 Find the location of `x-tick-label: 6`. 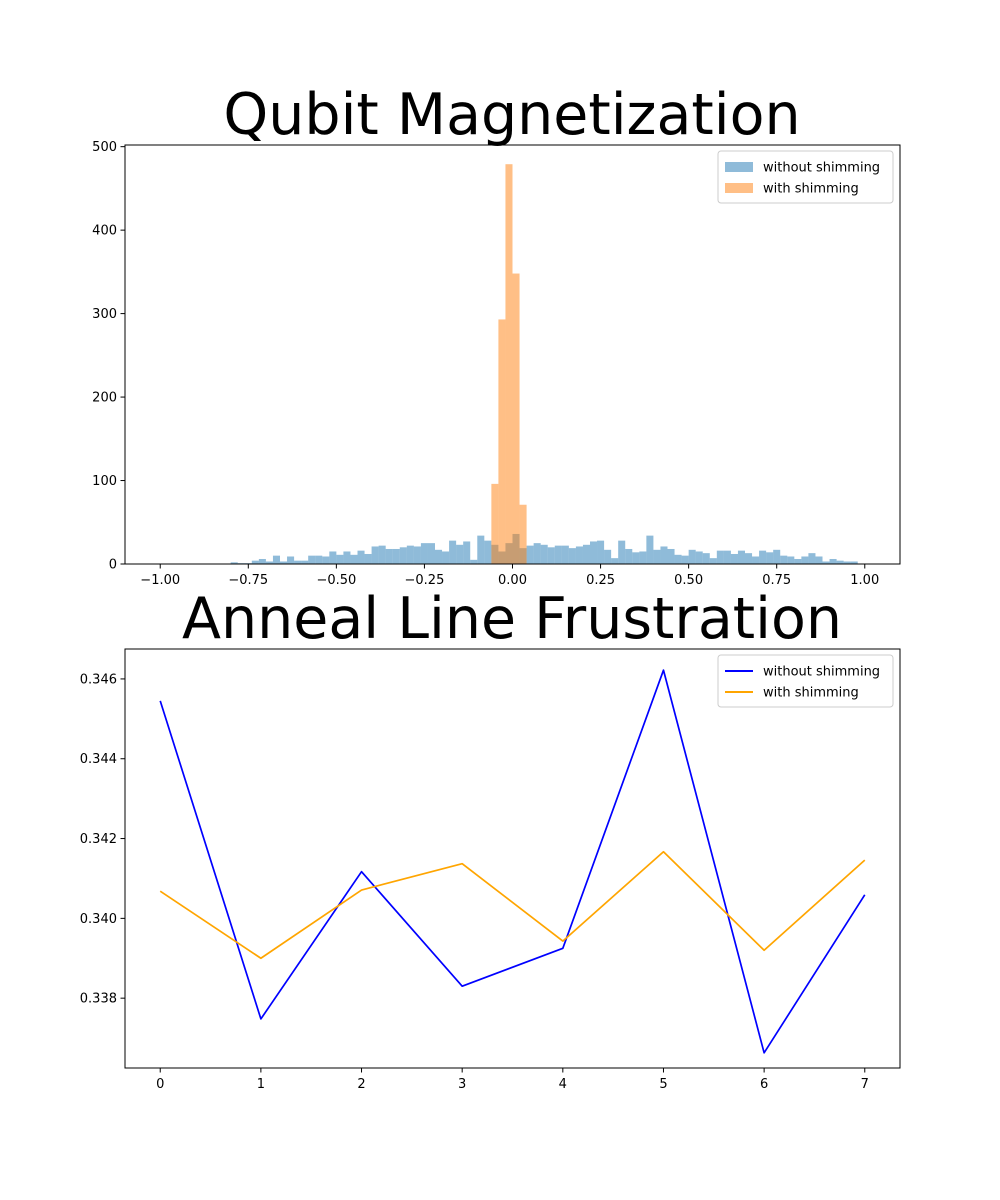

x-tick-label: 6 is located at coordinates (764, 1084).